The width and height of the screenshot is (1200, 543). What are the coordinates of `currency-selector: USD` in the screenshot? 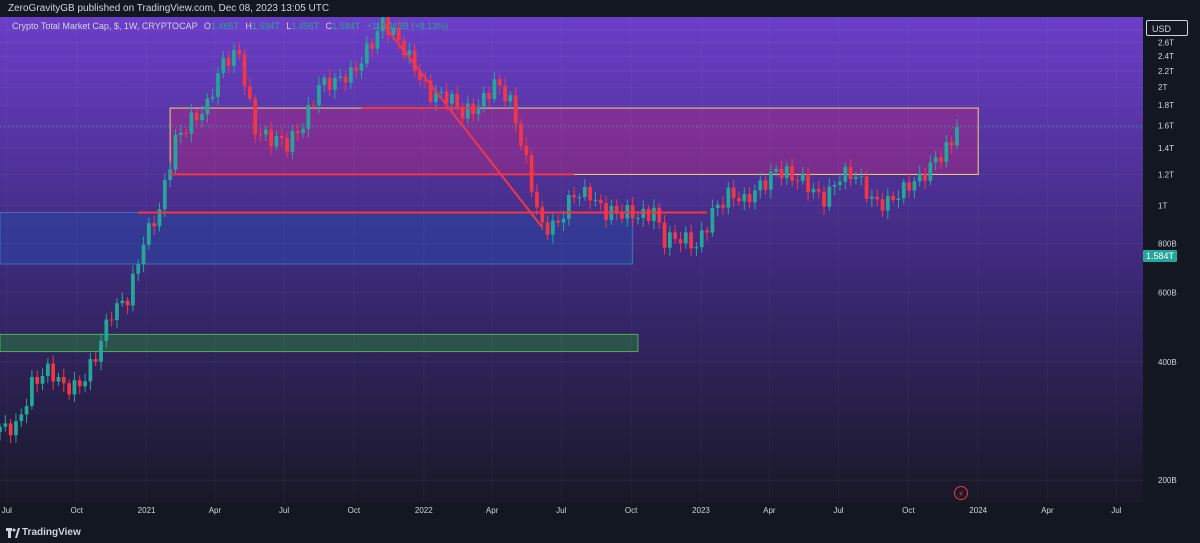 It's located at (1167, 28).